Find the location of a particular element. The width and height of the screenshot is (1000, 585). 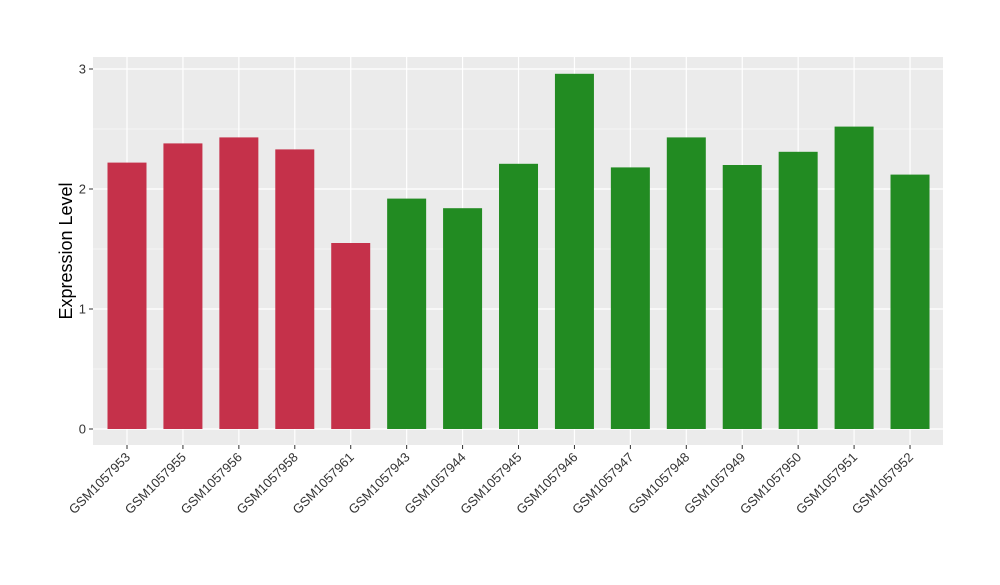

y-axis-label: Expression Level is located at coordinates (66, 250).